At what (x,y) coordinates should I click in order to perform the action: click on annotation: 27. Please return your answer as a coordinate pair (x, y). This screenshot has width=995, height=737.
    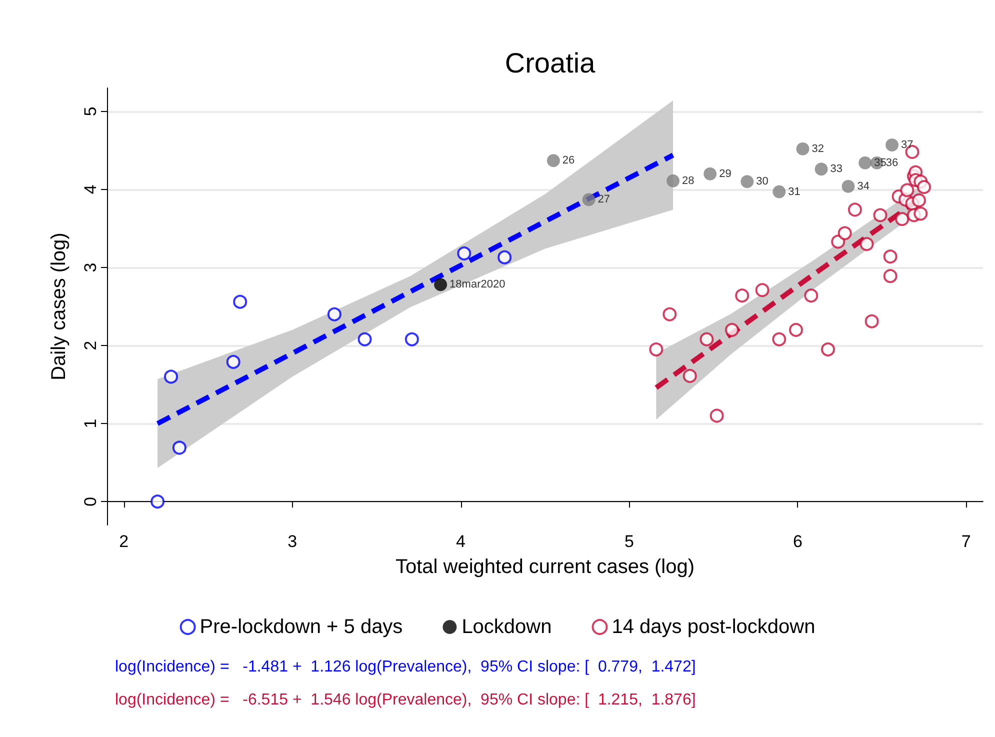
    Looking at the image, I should click on (604, 200).